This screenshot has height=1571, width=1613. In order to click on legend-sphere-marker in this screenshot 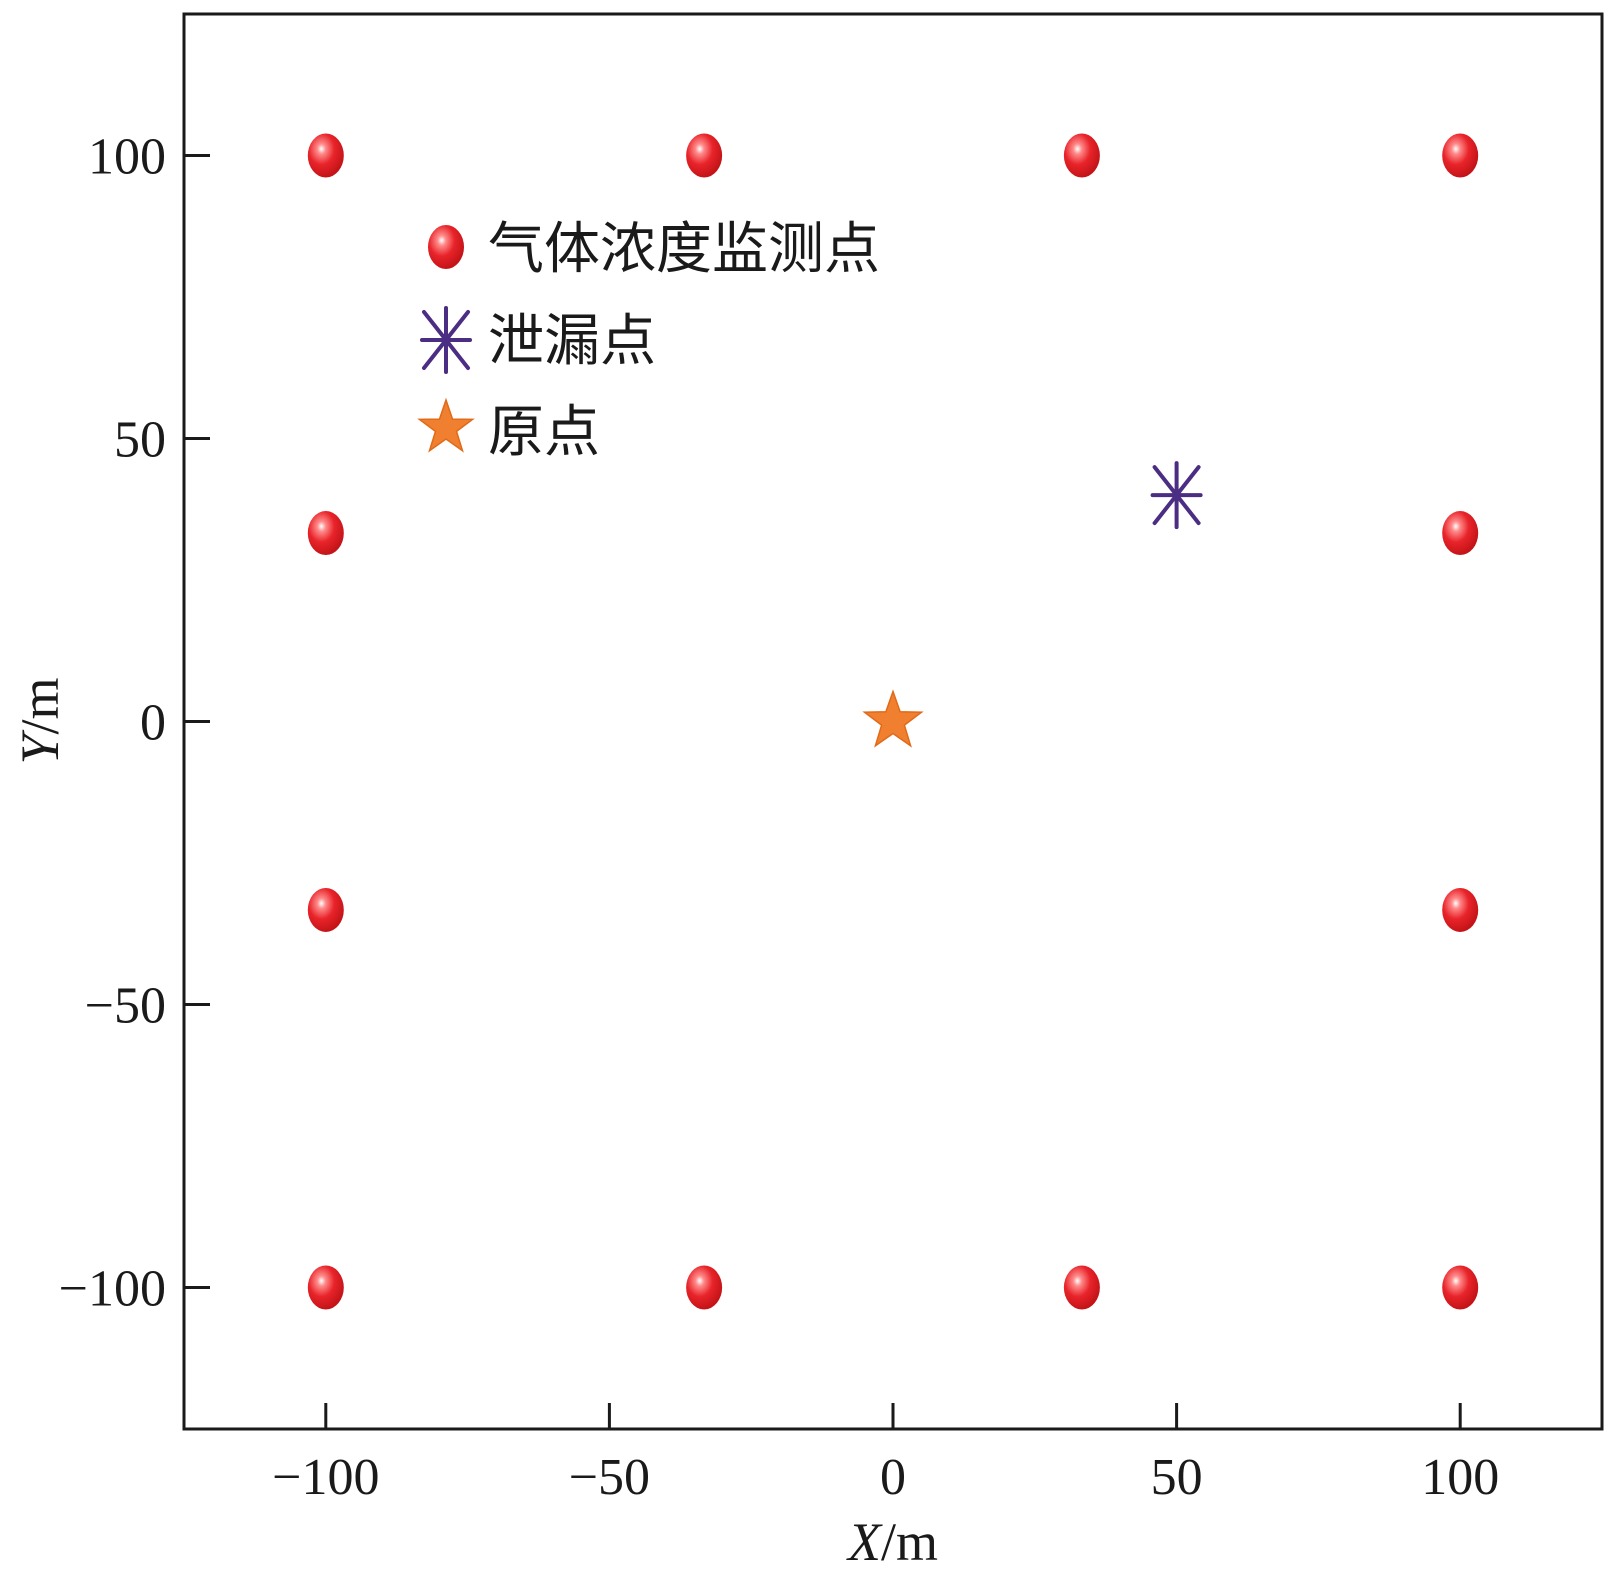, I will do `click(446, 247)`.